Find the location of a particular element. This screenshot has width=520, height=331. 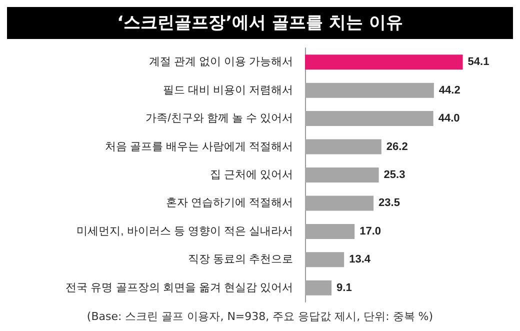

y-tick-label: 처음 골프를 배우는 사람에게 적절해서 is located at coordinates (198, 146).